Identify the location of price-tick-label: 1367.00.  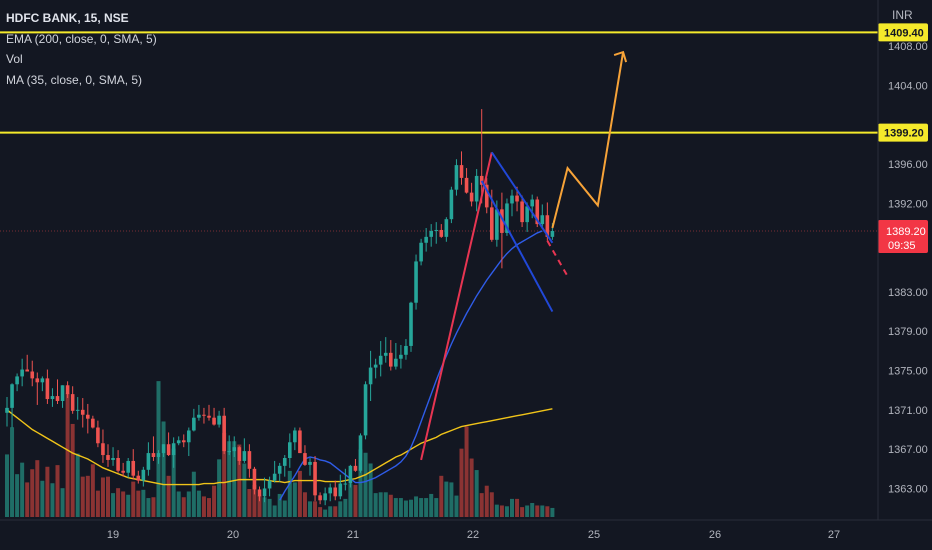
(908, 450).